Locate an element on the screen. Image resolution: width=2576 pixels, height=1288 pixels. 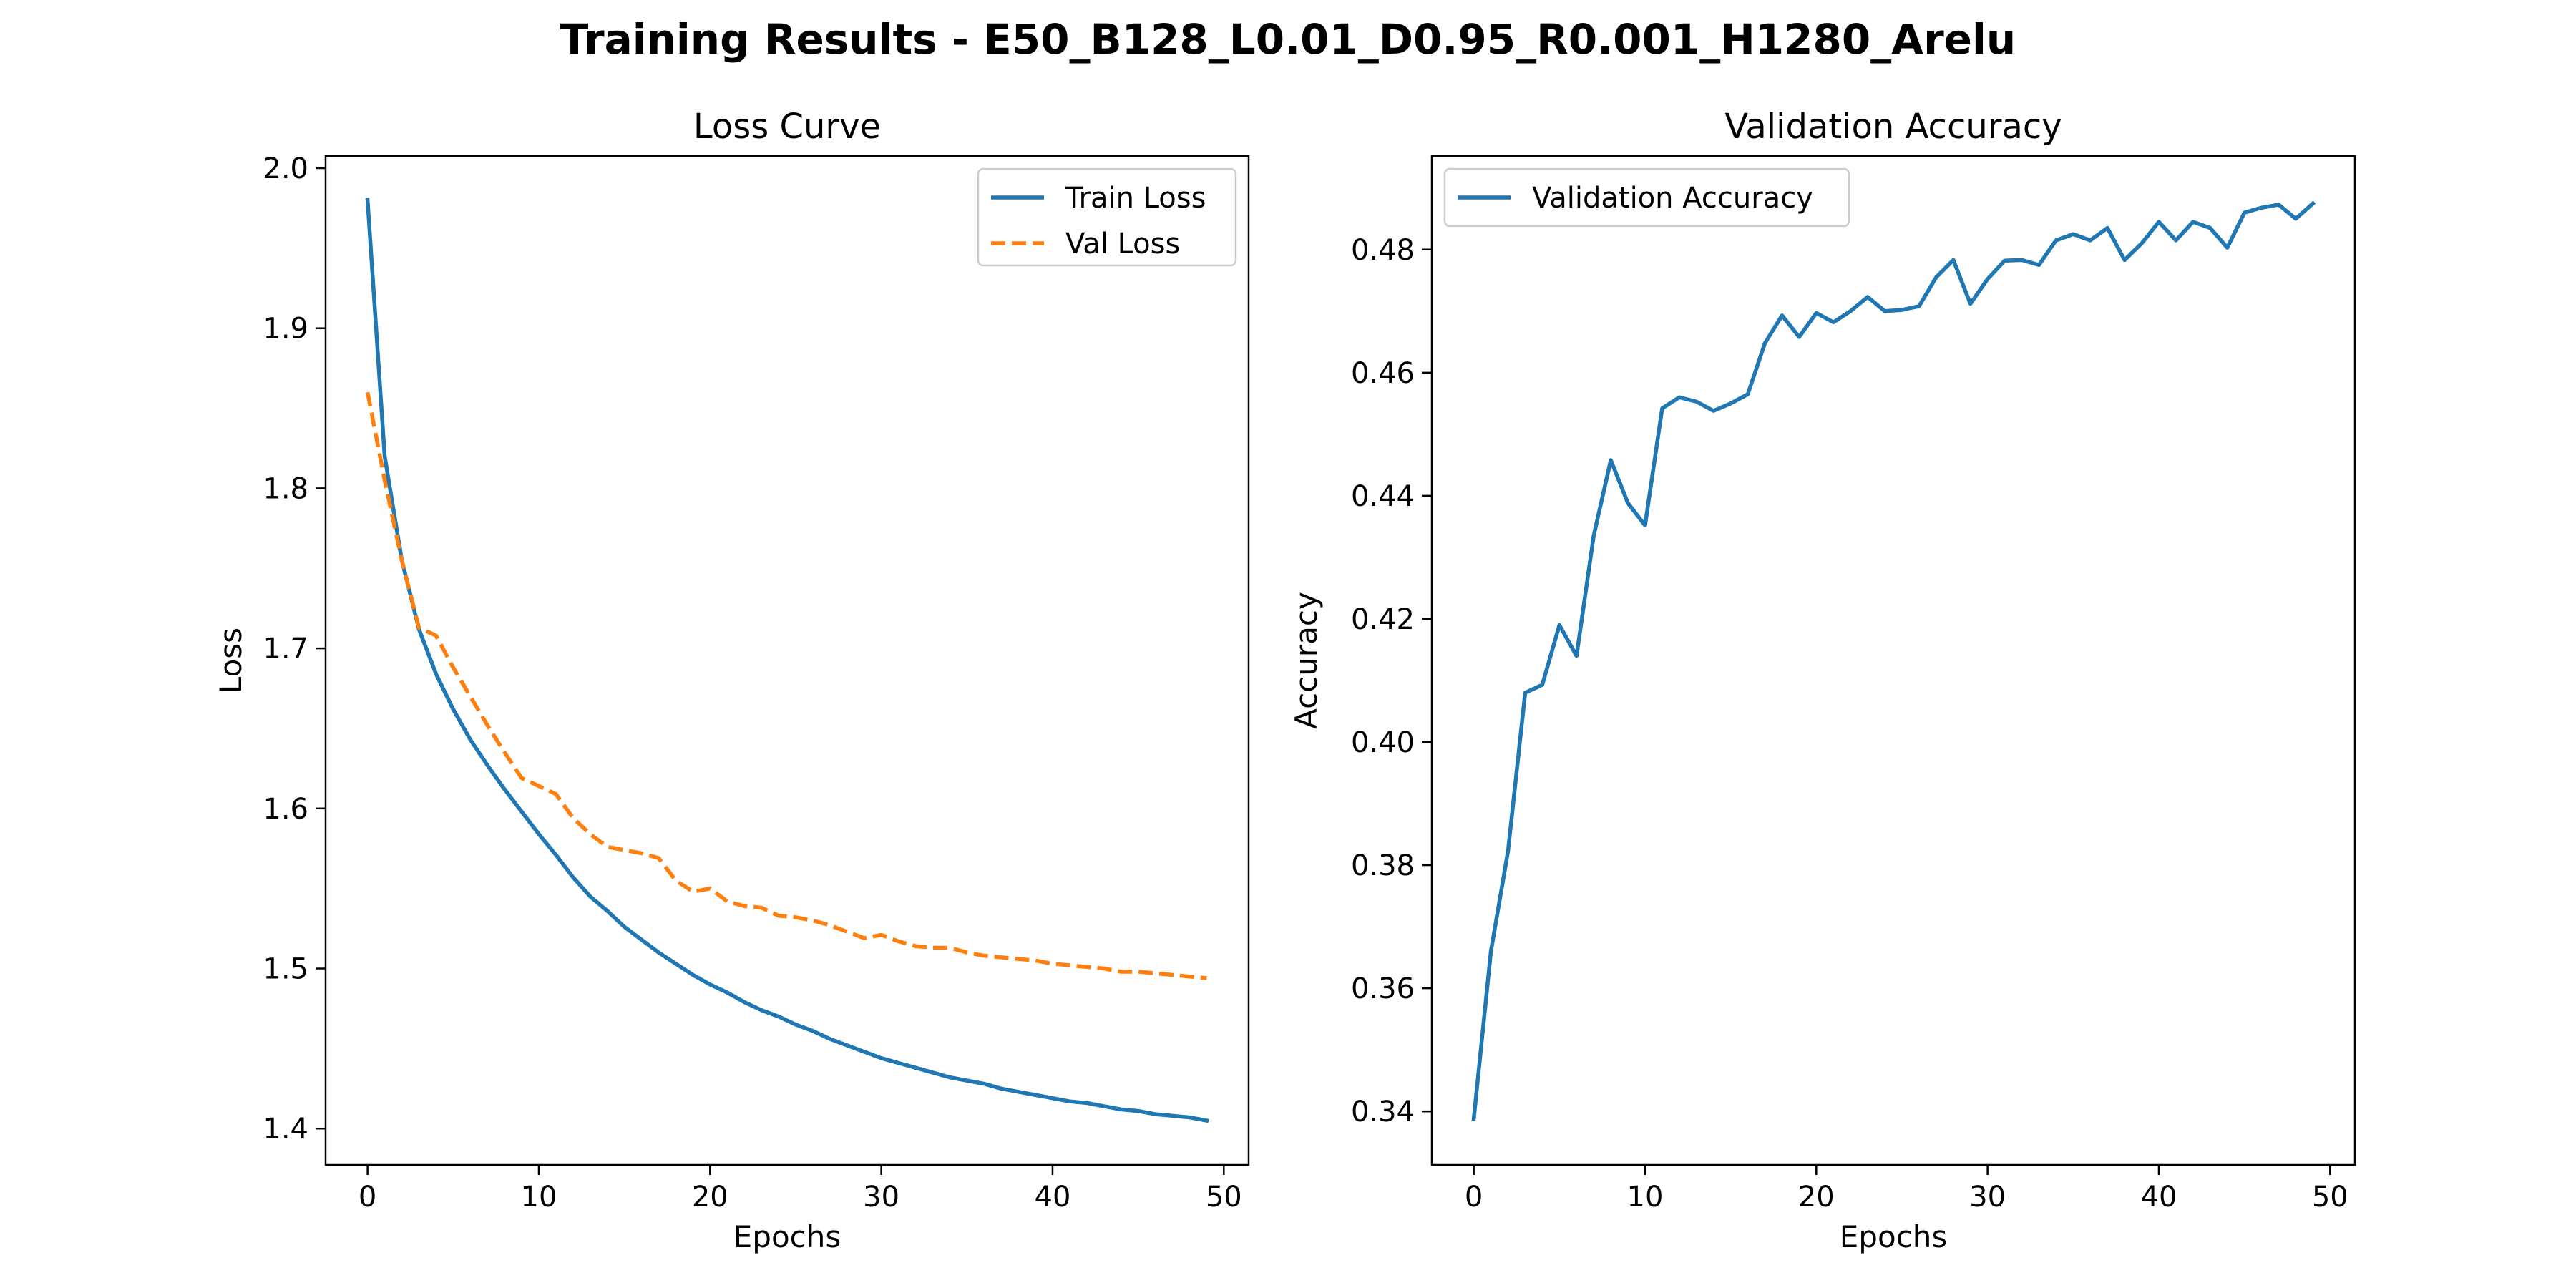
series-line-val-loss is located at coordinates (786, 685).